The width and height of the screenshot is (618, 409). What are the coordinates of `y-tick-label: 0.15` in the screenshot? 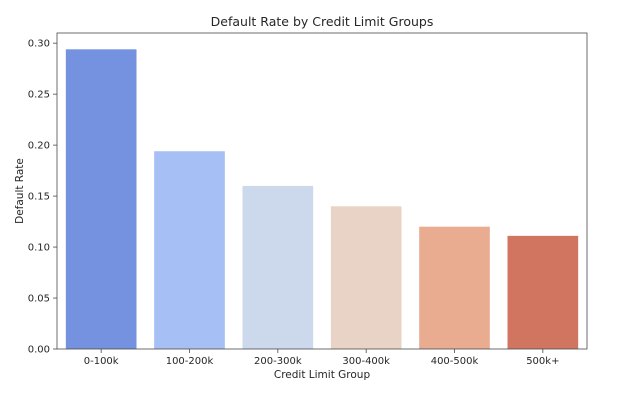 It's located at (39, 197).